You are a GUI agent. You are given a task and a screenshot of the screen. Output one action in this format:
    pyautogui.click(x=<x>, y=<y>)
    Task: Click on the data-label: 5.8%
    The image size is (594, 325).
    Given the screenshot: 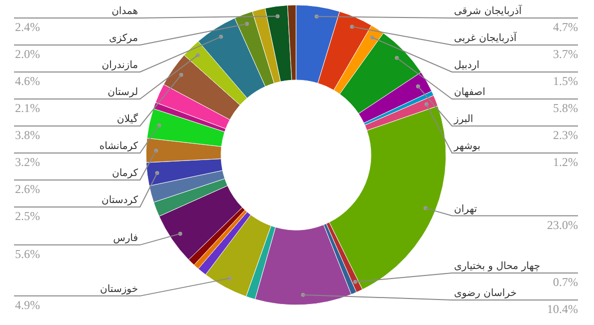 What is the action you would take?
    pyautogui.click(x=565, y=108)
    